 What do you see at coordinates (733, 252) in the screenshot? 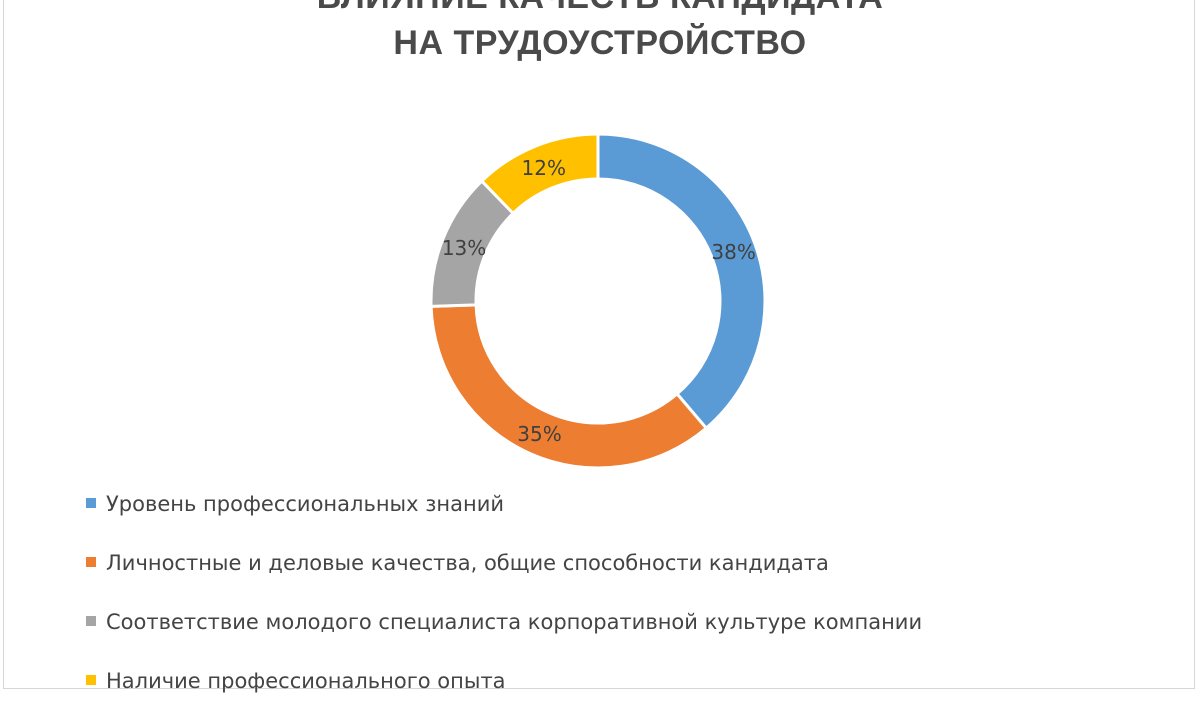
I see `data-label-1: 38%` at bounding box center [733, 252].